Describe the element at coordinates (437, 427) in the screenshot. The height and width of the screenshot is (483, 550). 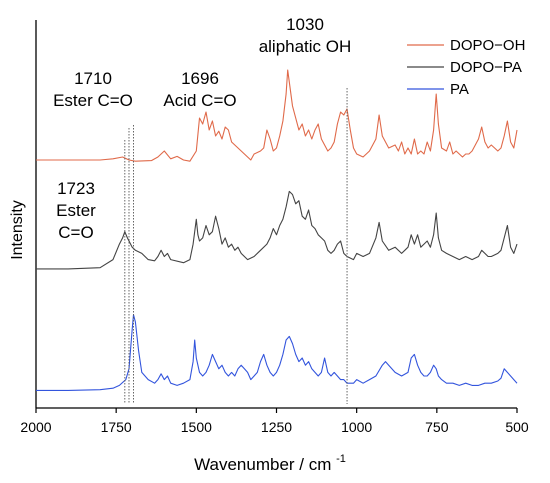
I see `x-tick-label: 750` at that location.